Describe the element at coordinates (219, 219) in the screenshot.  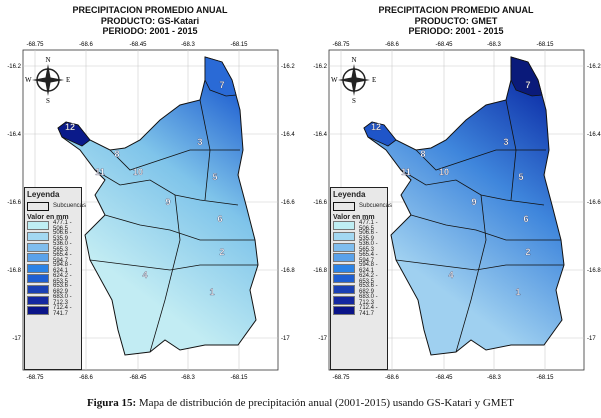
I see `subbasin-label: 6` at that location.